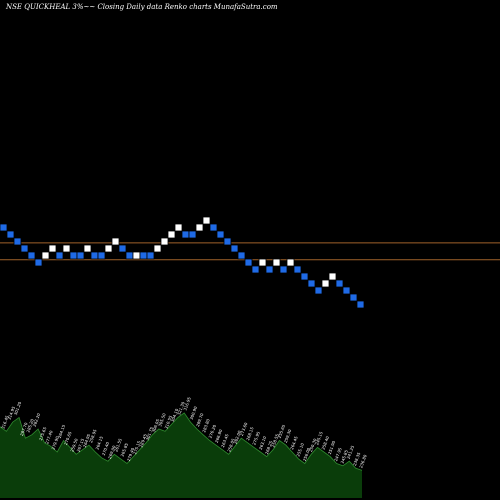 This screenshot has width=500, height=500. I want to click on volume-label: 279.40, so click(131, 454).